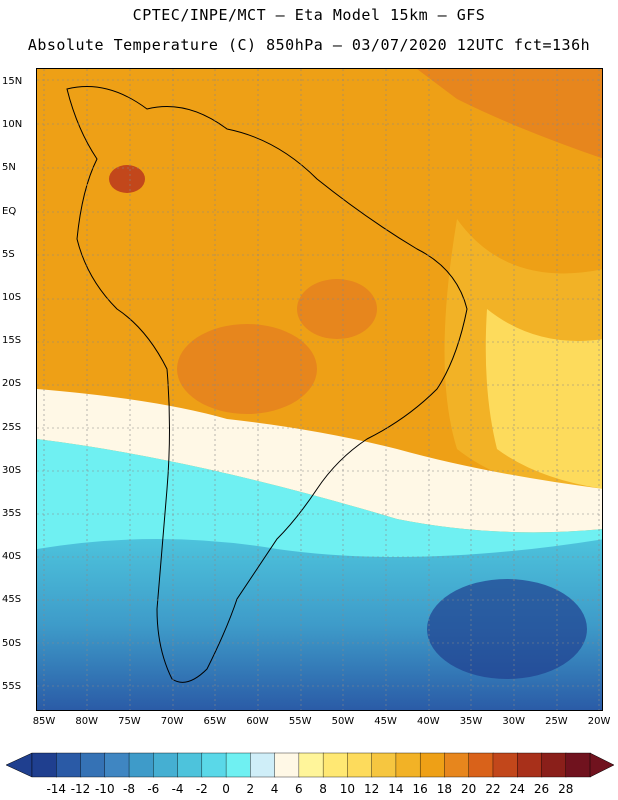 This screenshot has width=618, height=800. What do you see at coordinates (12, 470) in the screenshot?
I see `lat-label: 30S` at bounding box center [12, 470].